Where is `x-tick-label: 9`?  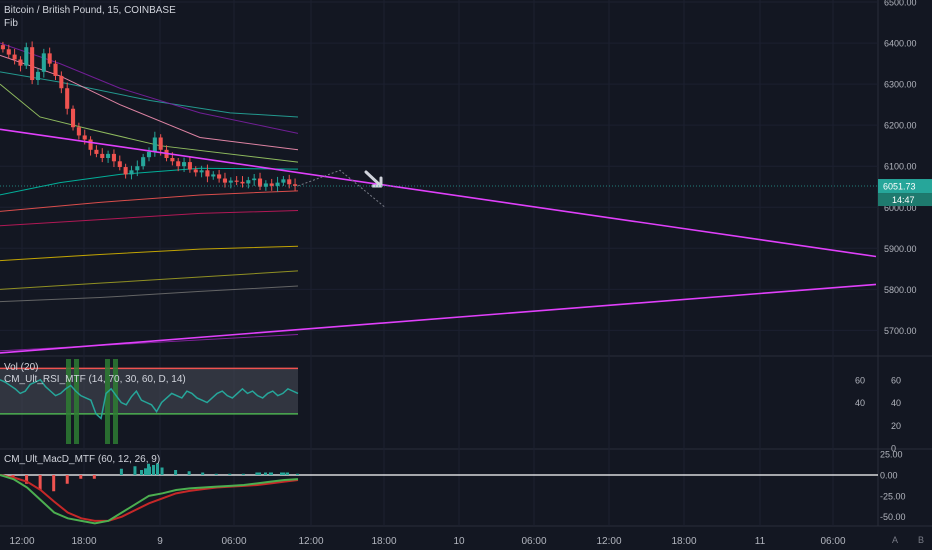
x-tick-label: 9 is located at coordinates (160, 541).